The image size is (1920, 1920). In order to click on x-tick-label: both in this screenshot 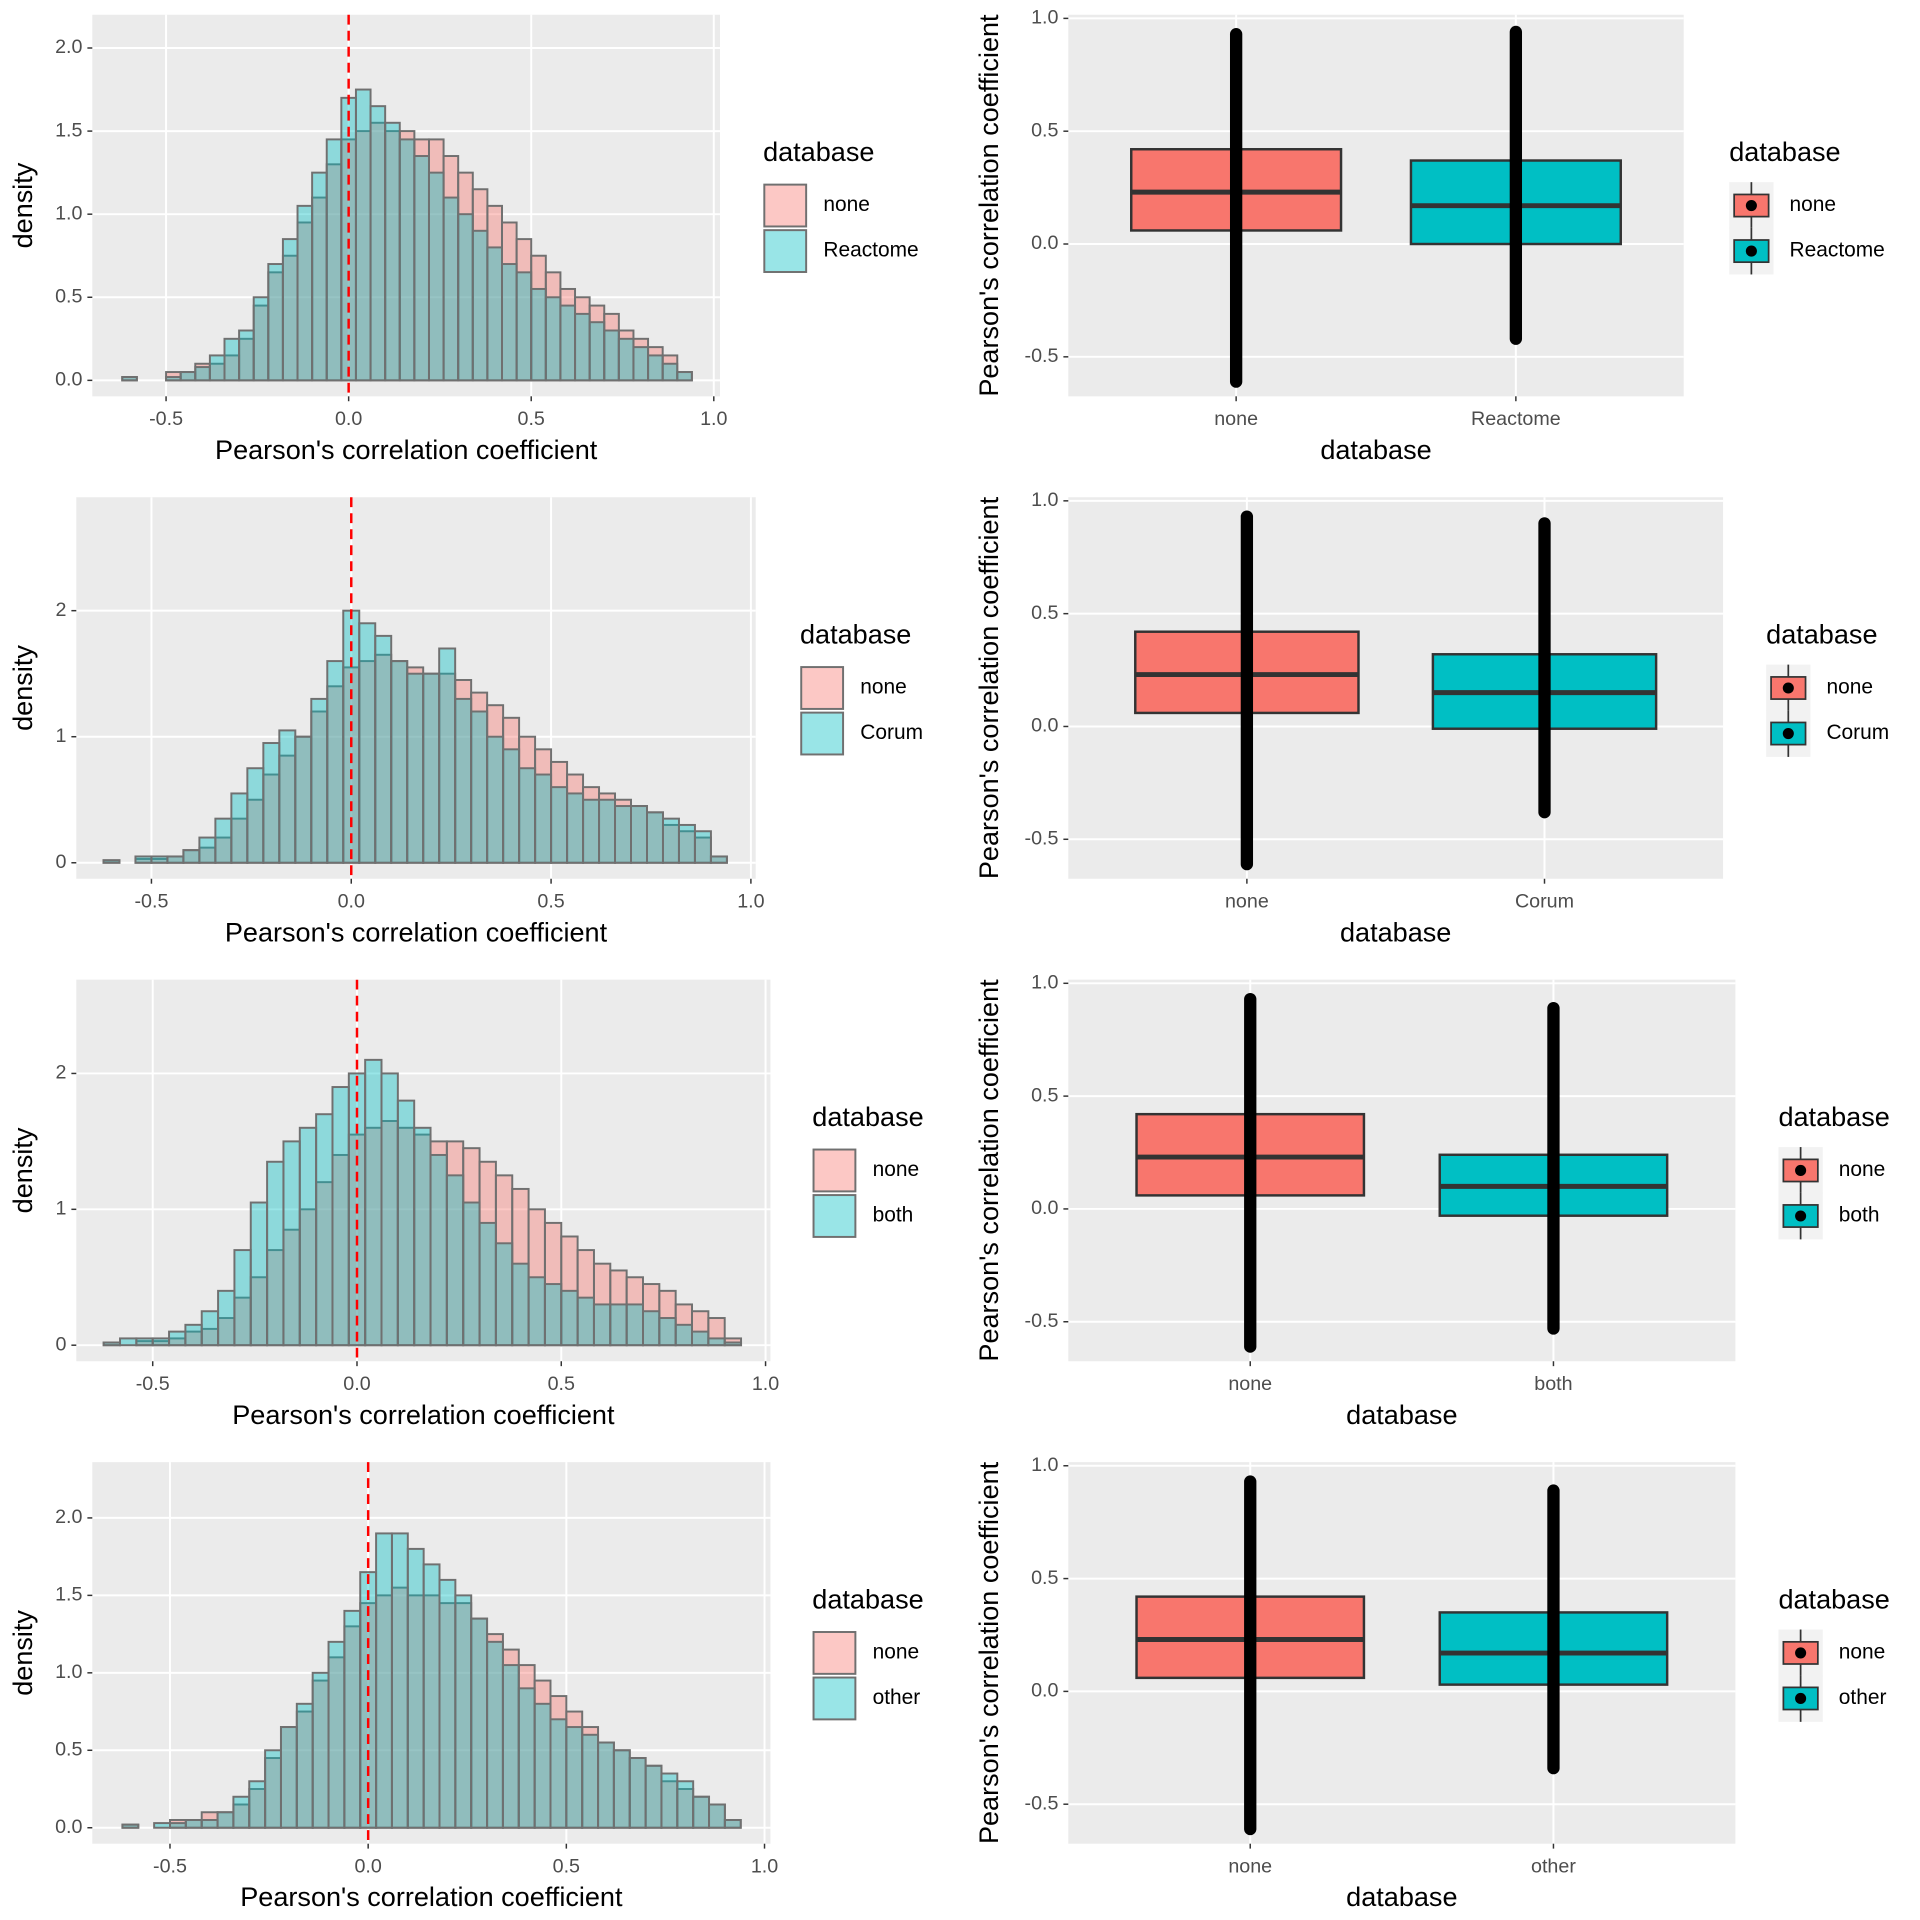, I will do `click(1553, 1384)`.